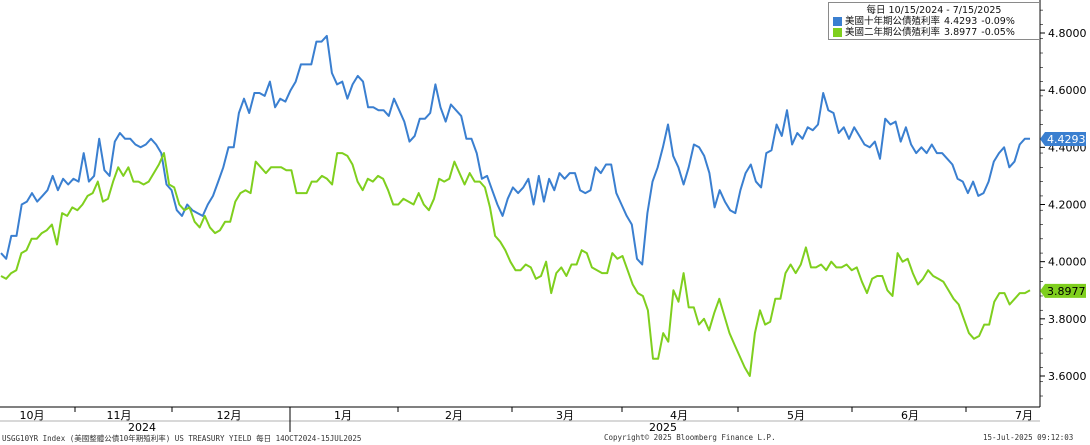  Describe the element at coordinates (934, 10) in the screenshot. I see `legend-period: 每日 10/15/2024 - 7/15/2025` at that location.